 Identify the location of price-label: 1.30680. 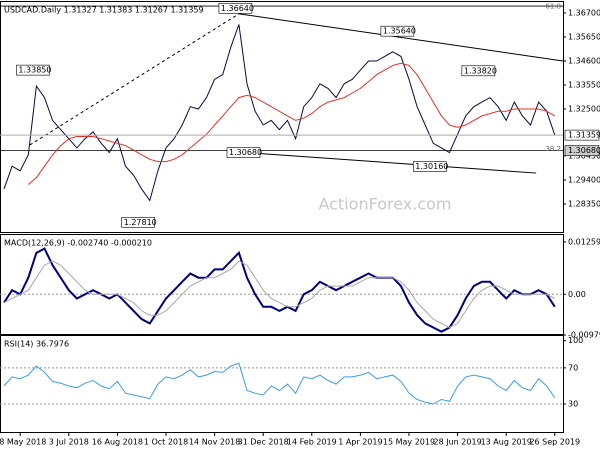
(584, 150).